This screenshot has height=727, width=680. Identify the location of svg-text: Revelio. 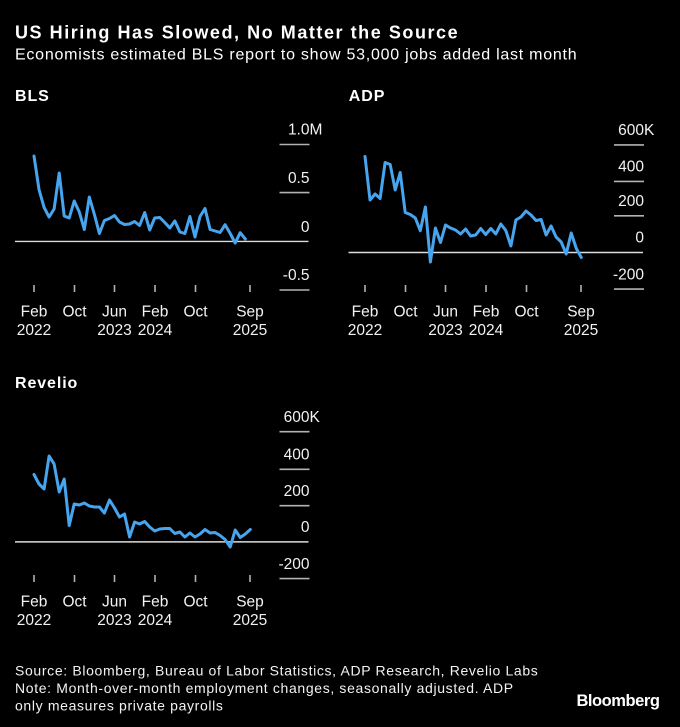
(46, 383).